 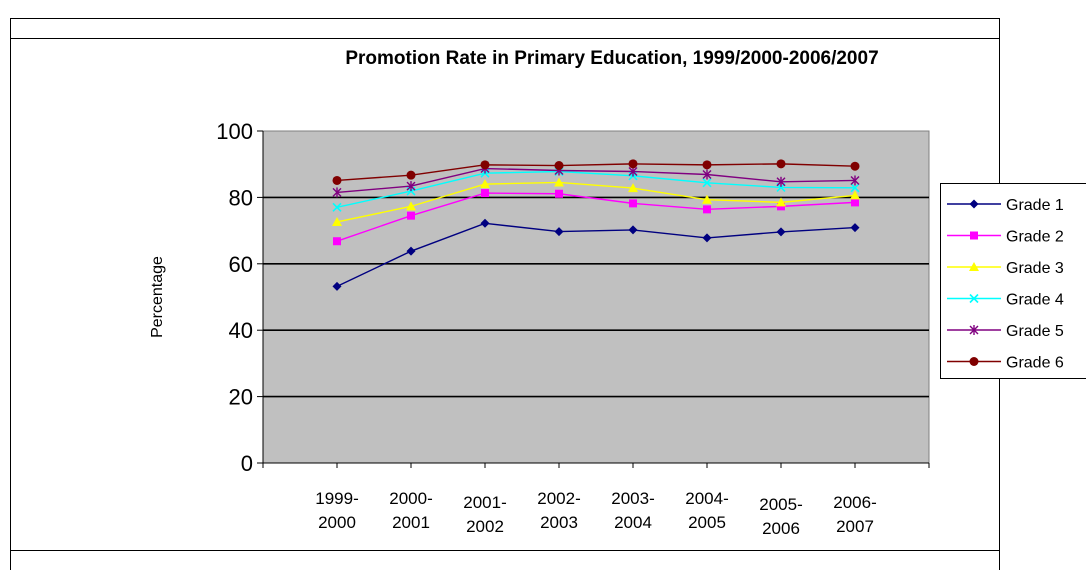 I want to click on y-tick-label: 100, so click(x=234, y=131).